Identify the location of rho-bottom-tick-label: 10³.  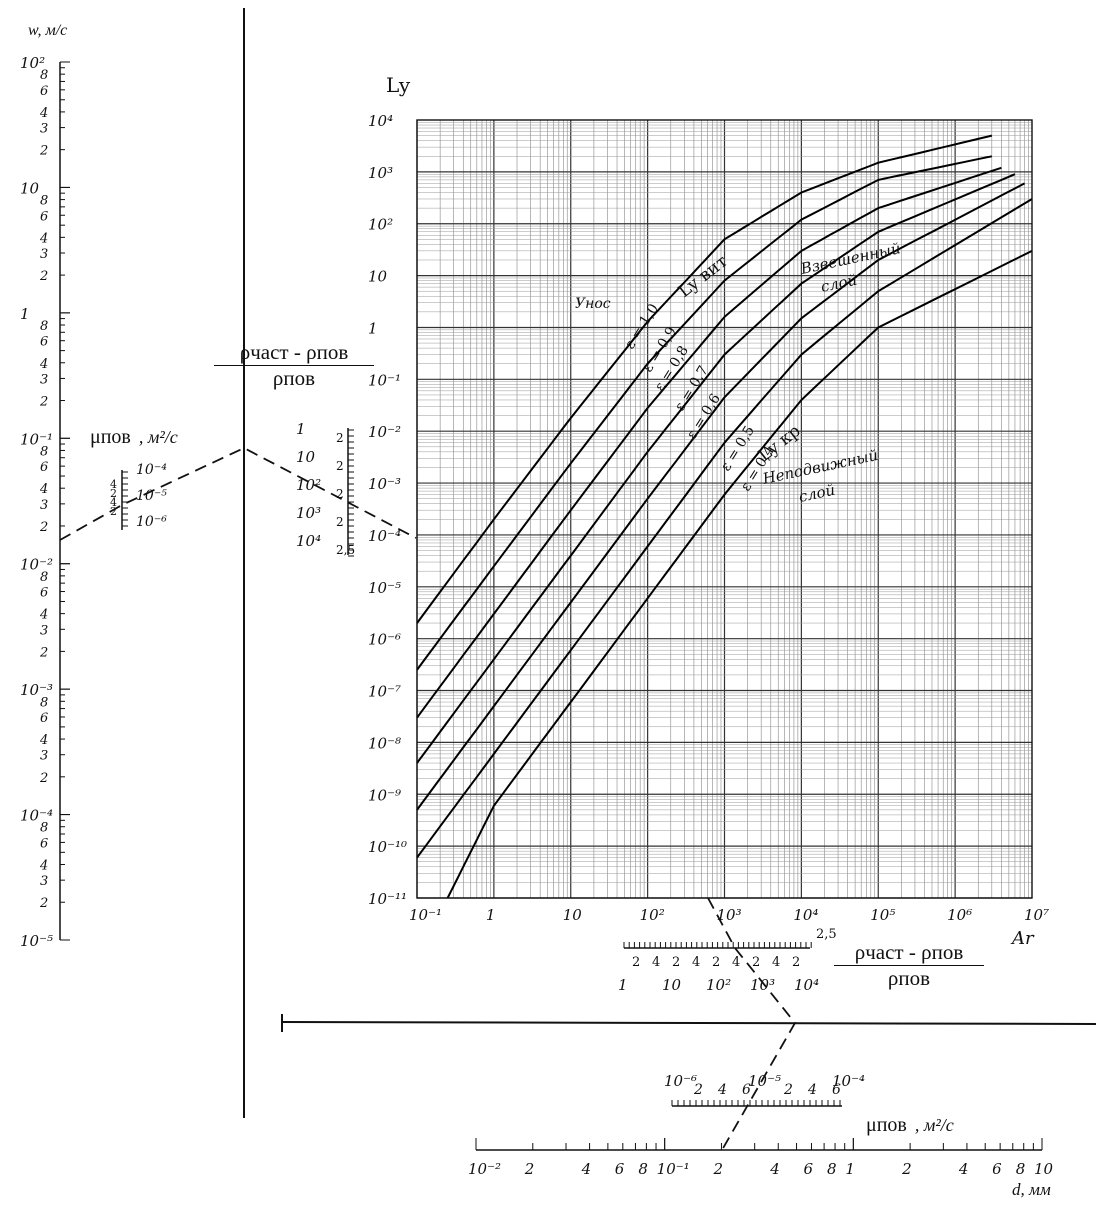
(762, 985).